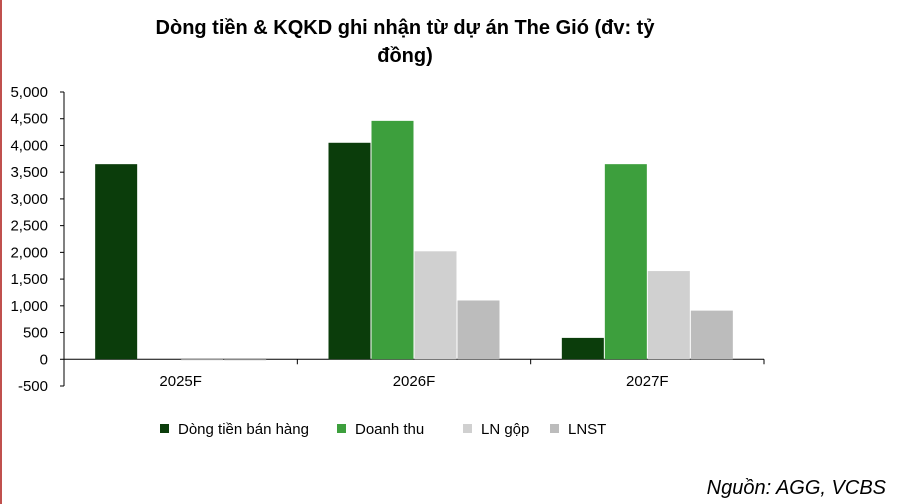  Describe the element at coordinates (180, 381) in the screenshot. I see `x-tick-label: 2025F` at that location.